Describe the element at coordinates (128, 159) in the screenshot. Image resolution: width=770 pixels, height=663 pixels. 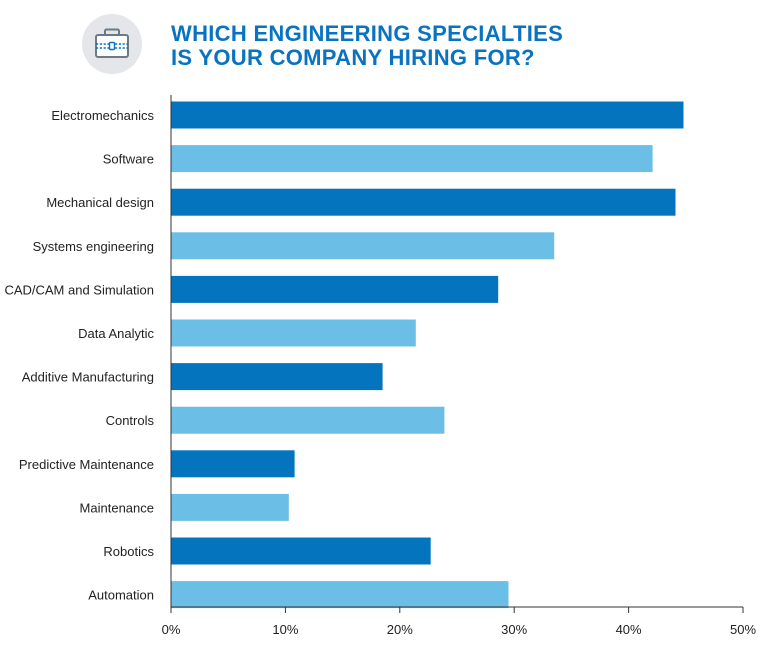
I see `category-label: Software` at that location.